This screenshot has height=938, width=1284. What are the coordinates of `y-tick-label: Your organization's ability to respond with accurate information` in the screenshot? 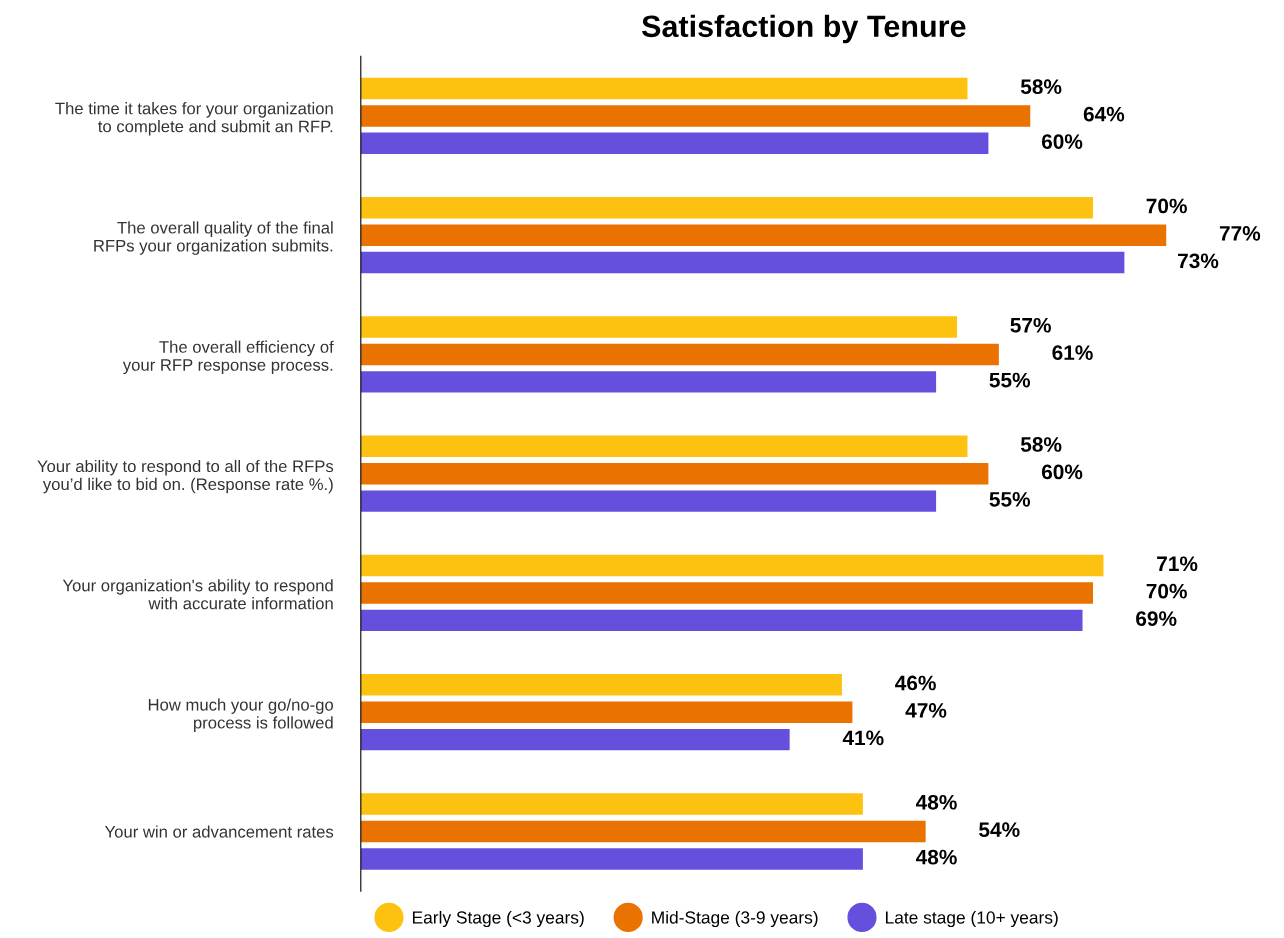 It's located at (197, 594).